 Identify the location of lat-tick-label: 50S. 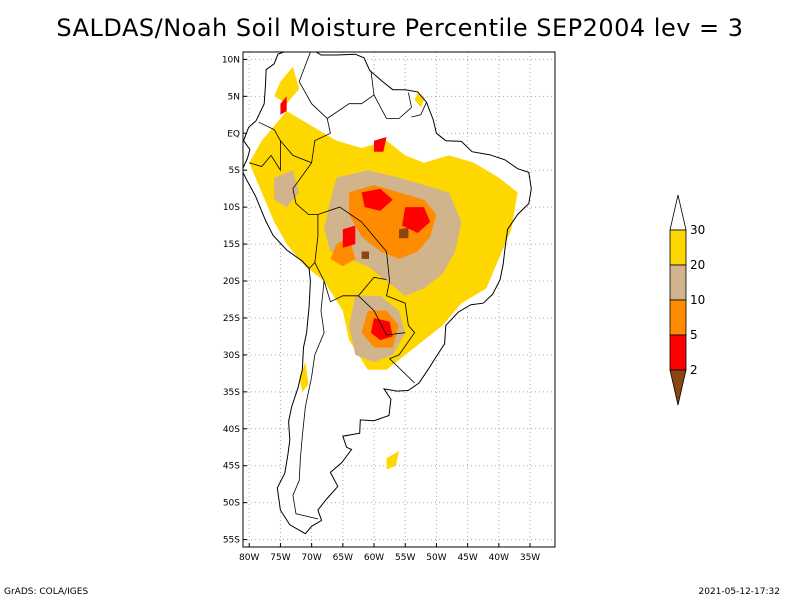
(231, 504).